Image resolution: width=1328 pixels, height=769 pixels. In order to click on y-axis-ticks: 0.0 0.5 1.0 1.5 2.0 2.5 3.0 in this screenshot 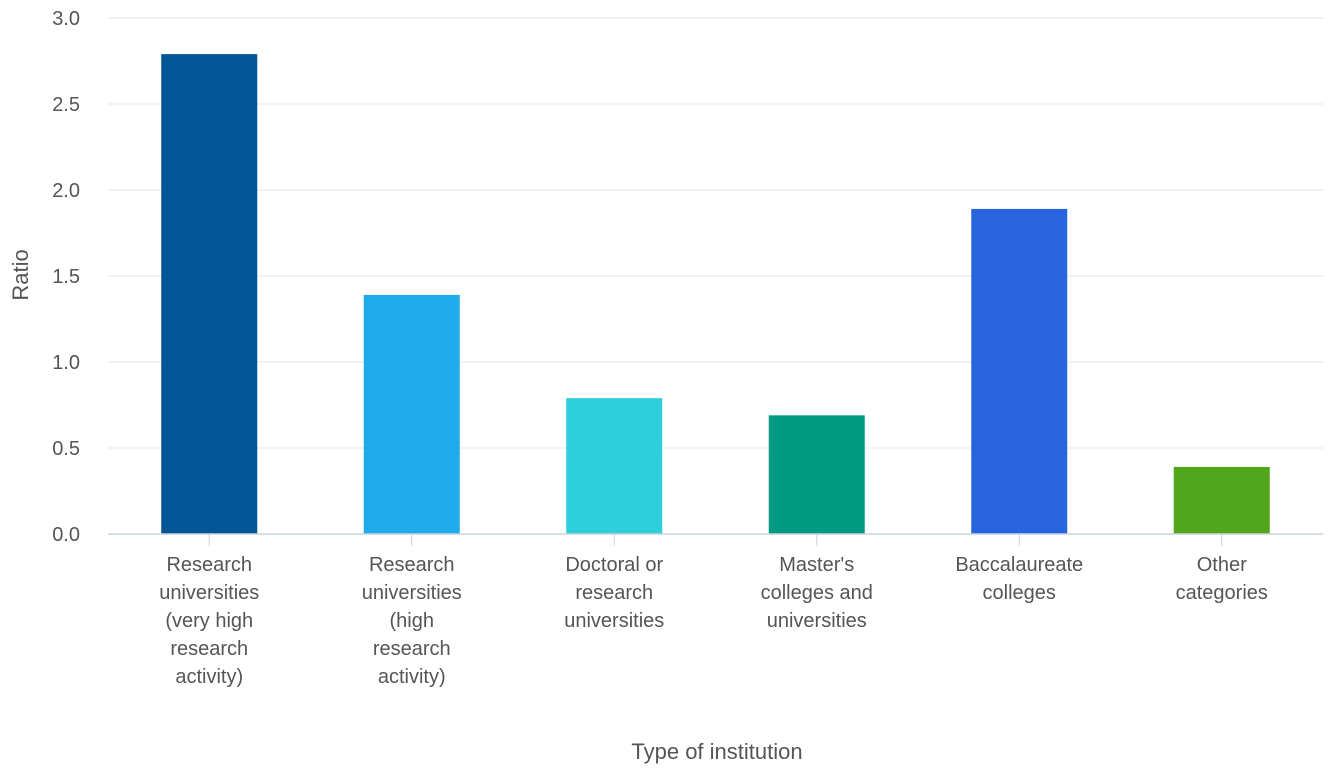, I will do `click(66, 277)`.